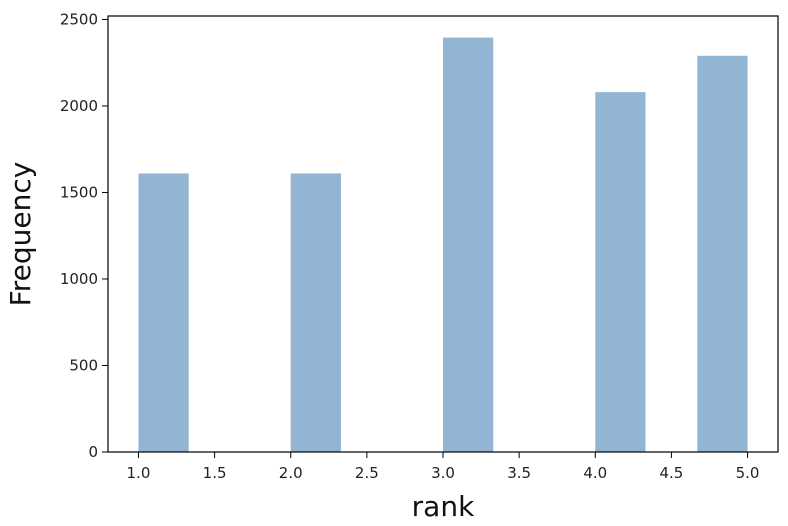  I want to click on x-tick-label: 5.0, so click(748, 473).